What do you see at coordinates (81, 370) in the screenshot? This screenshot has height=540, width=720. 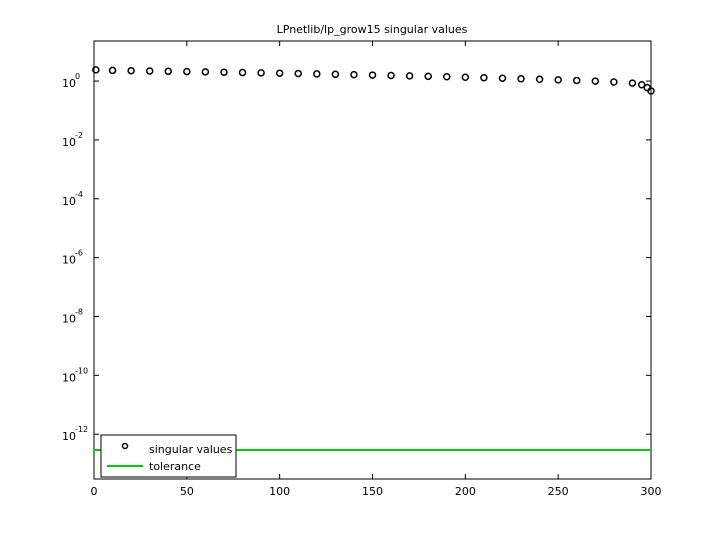 I see `y-tick-exponent: -10` at bounding box center [81, 370].